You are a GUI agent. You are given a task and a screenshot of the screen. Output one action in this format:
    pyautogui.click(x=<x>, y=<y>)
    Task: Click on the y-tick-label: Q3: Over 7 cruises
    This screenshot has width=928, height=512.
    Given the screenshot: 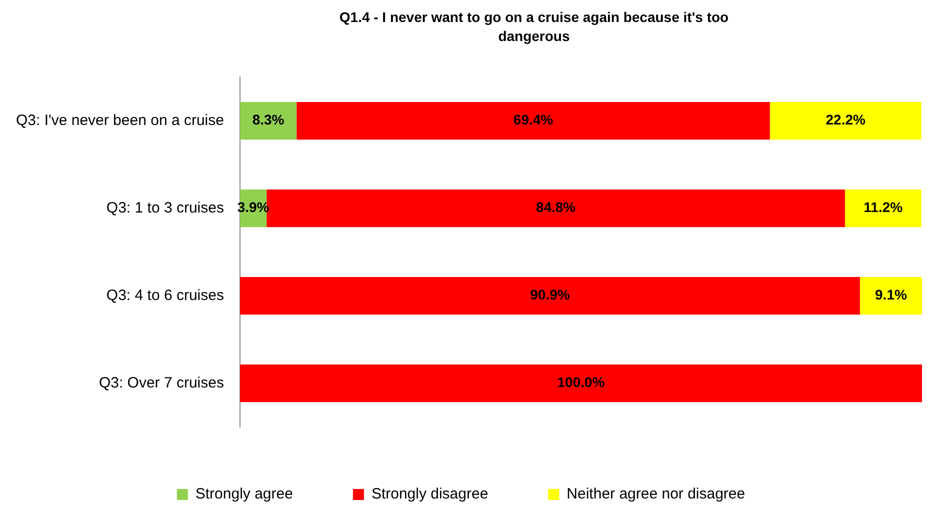 What is the action you would take?
    pyautogui.click(x=161, y=383)
    